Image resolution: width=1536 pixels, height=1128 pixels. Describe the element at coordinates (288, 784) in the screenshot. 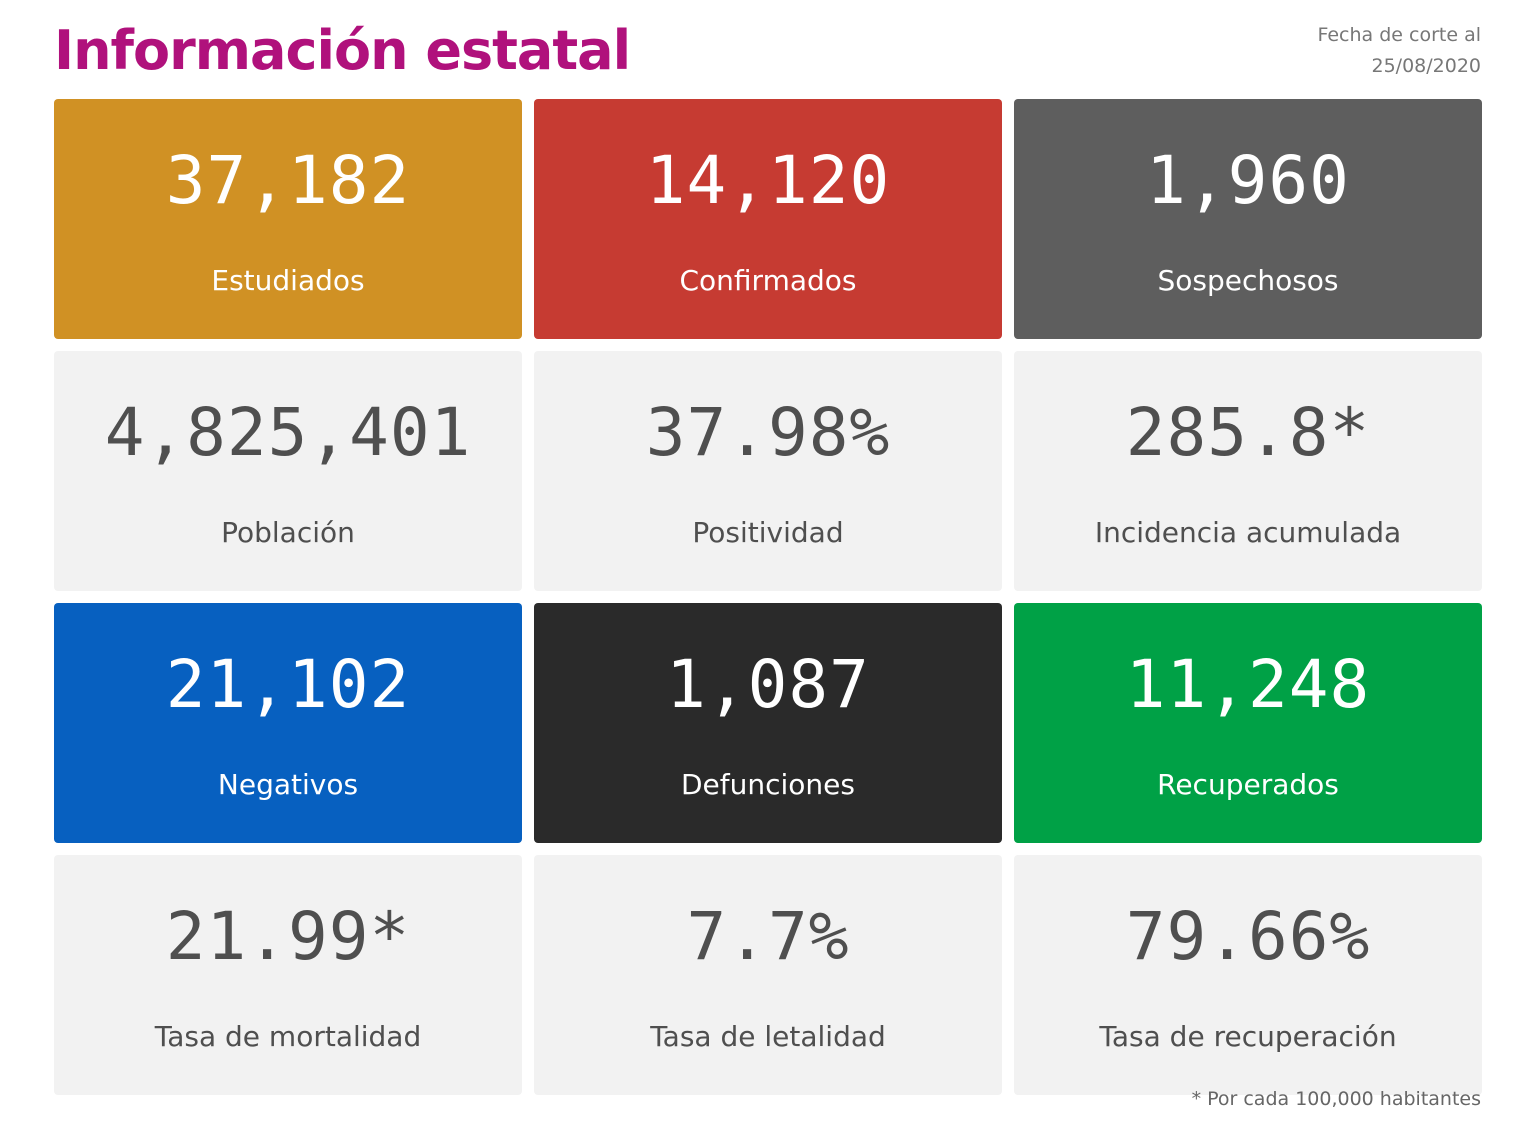

I see `negativos-label: Negativos` at that location.